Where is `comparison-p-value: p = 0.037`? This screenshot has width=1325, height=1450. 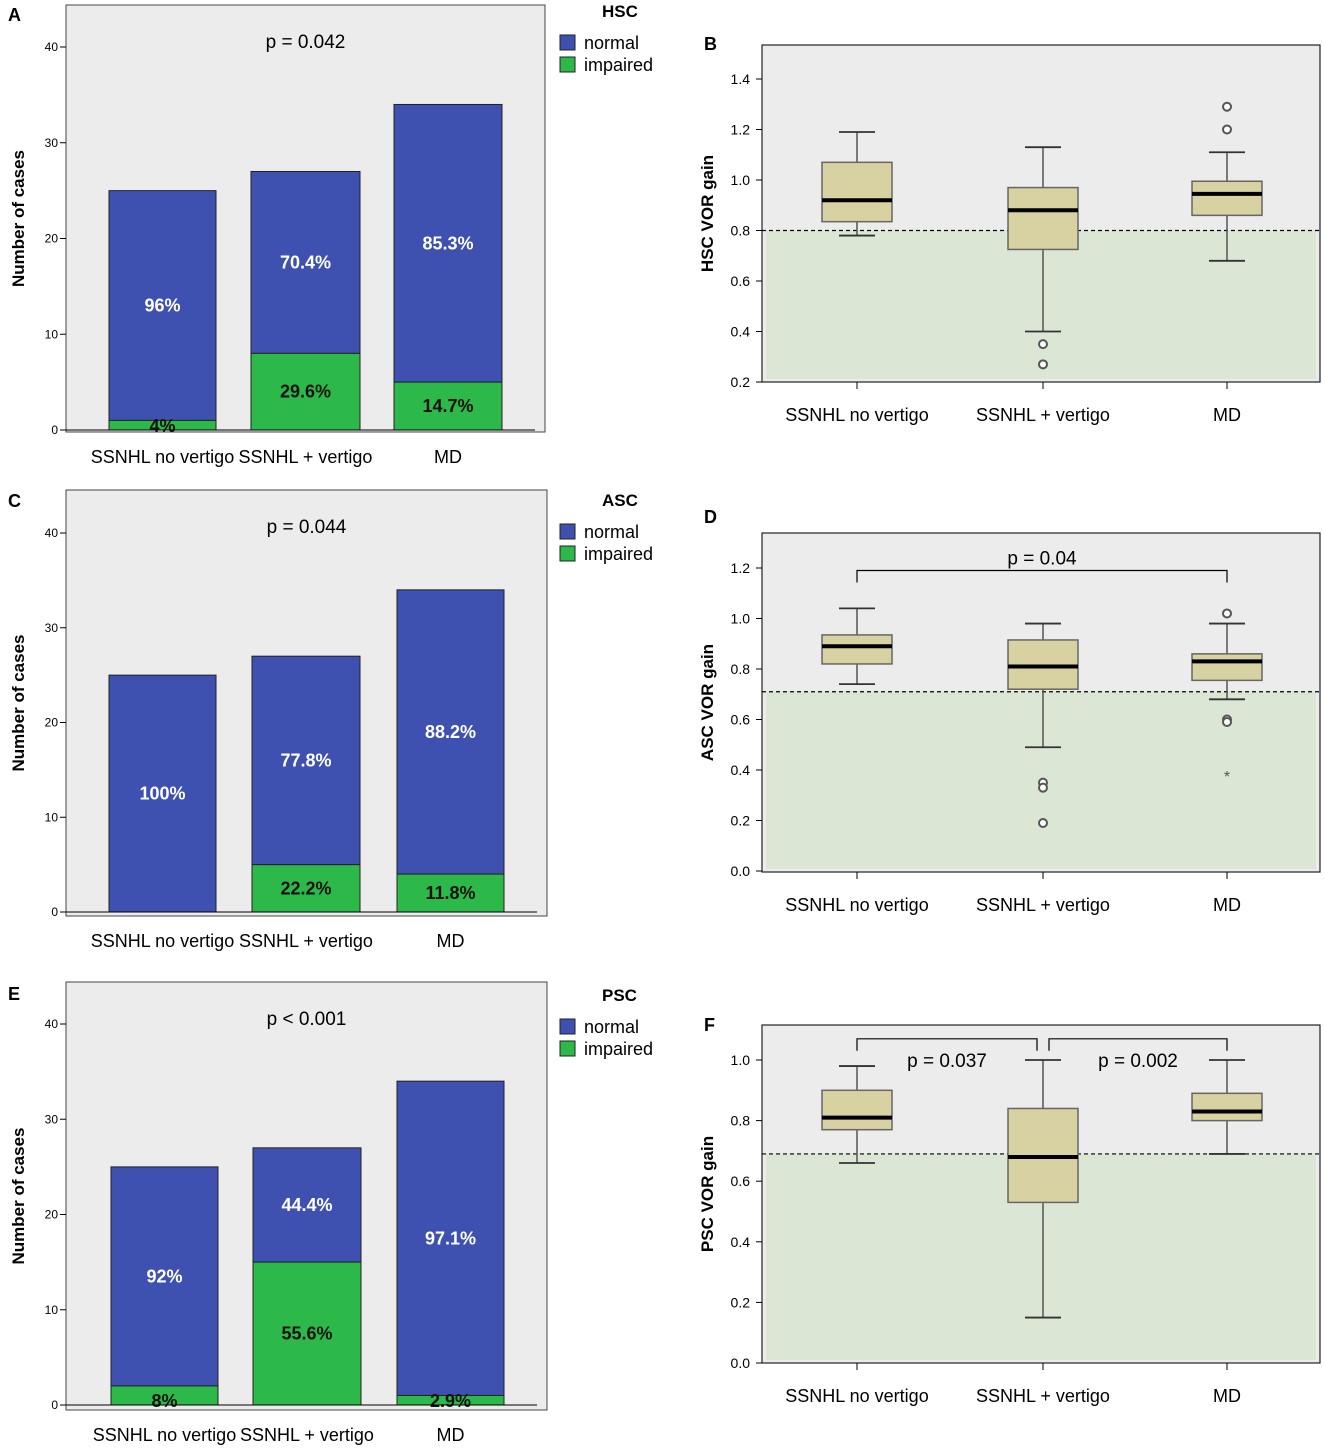
comparison-p-value: p = 0.037 is located at coordinates (947, 1061).